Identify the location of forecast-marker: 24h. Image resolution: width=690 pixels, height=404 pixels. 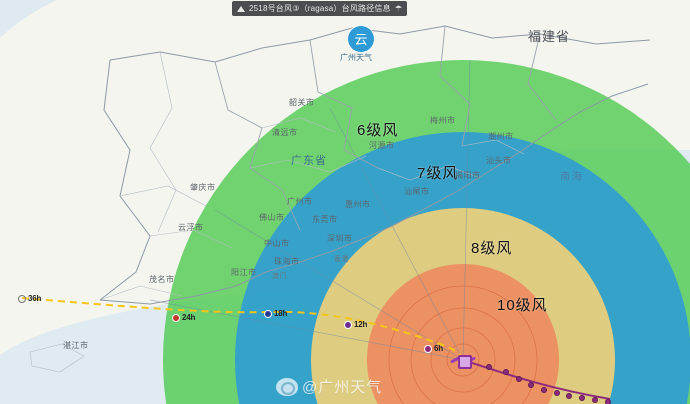
(183, 317).